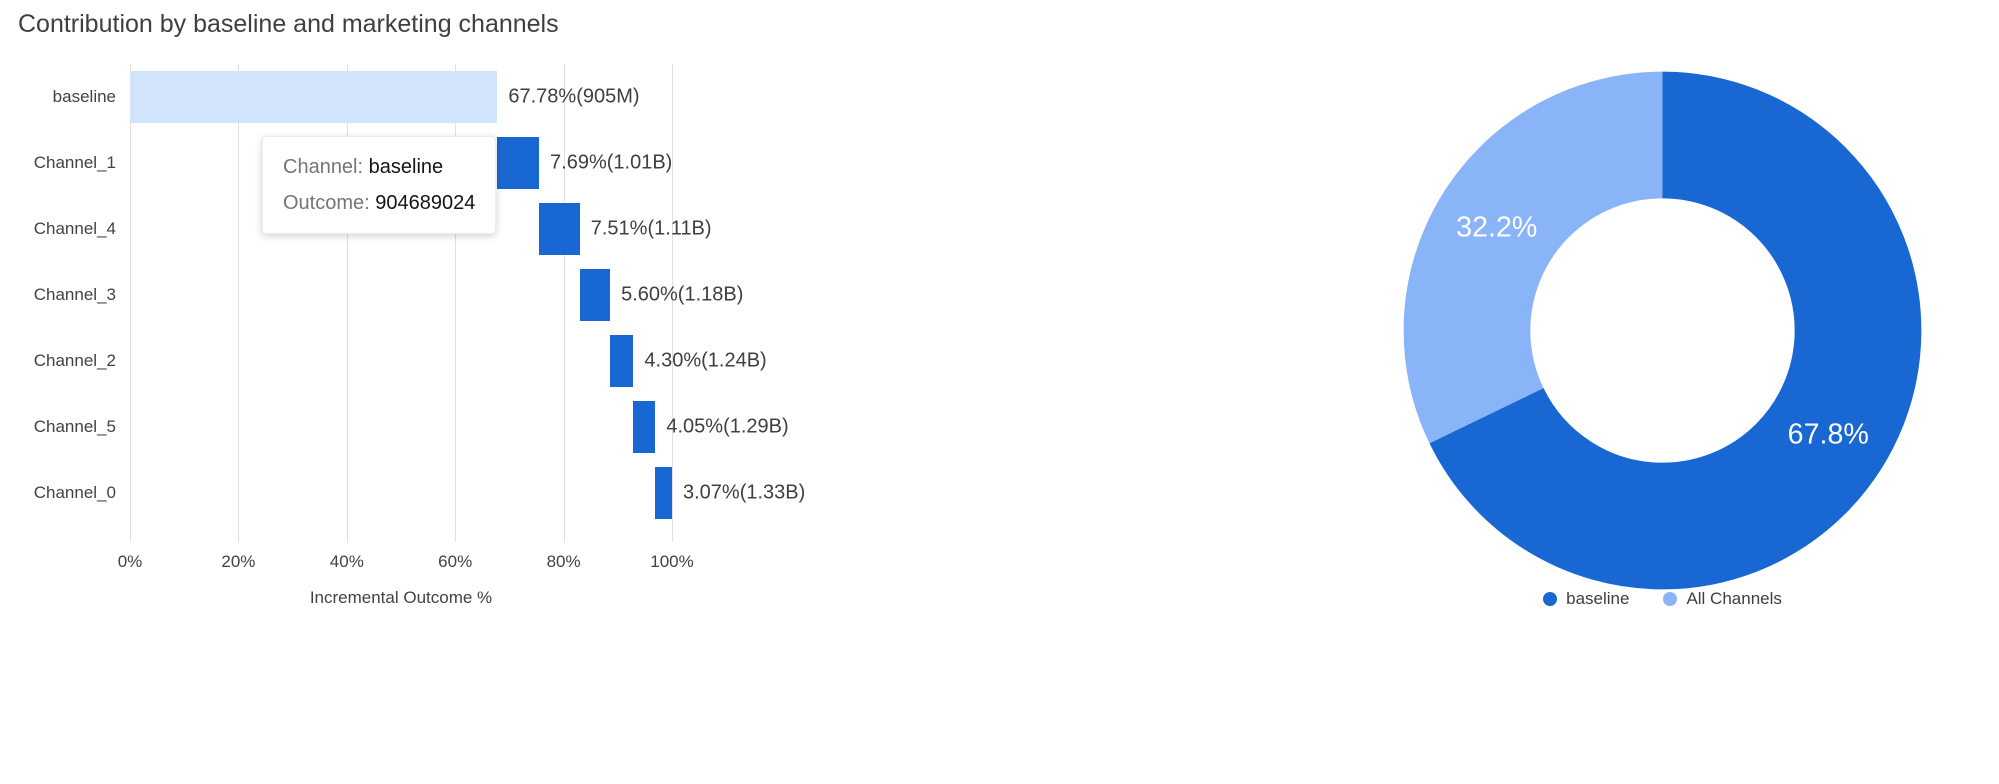 This screenshot has height=784, width=1999. Describe the element at coordinates (563, 561) in the screenshot. I see `x-tick-label: 80%` at that location.